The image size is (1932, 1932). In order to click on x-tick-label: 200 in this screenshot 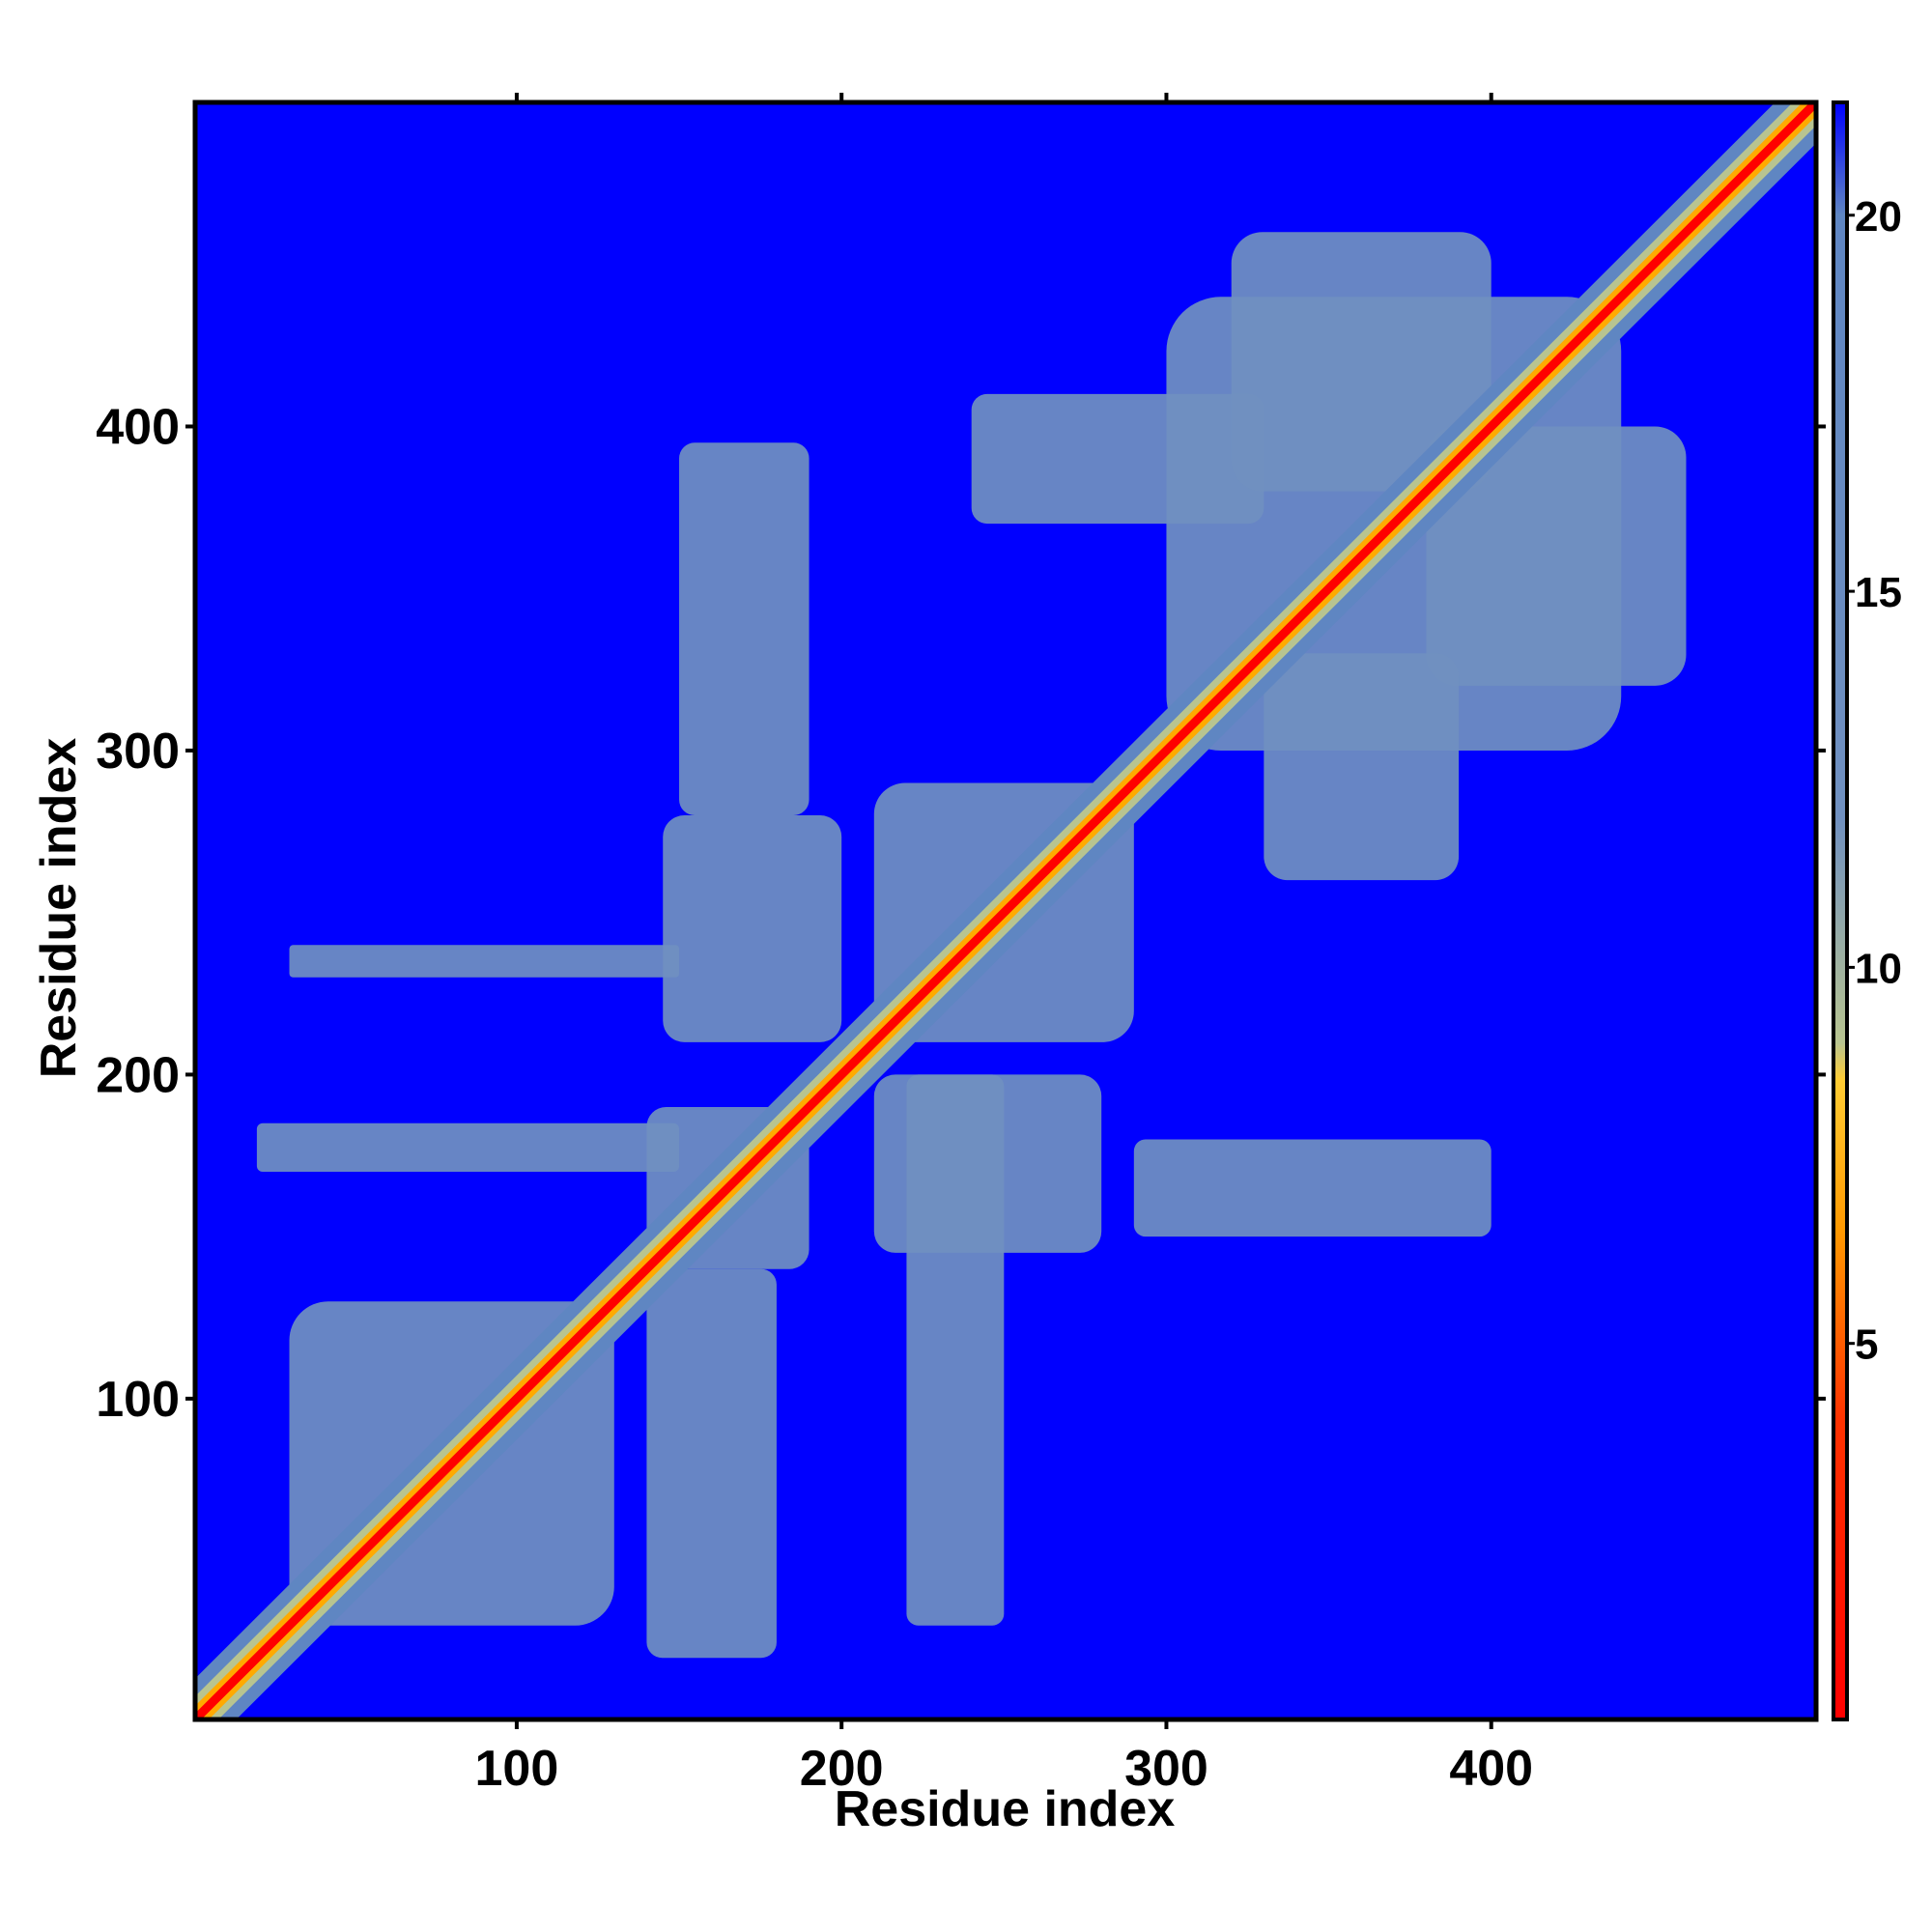, I will do `click(842, 1769)`.